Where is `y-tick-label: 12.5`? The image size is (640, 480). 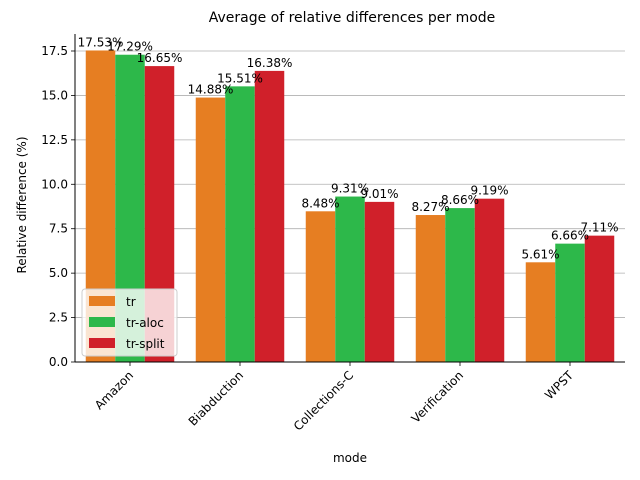 y-tick-label: 12.5 is located at coordinates (54, 140).